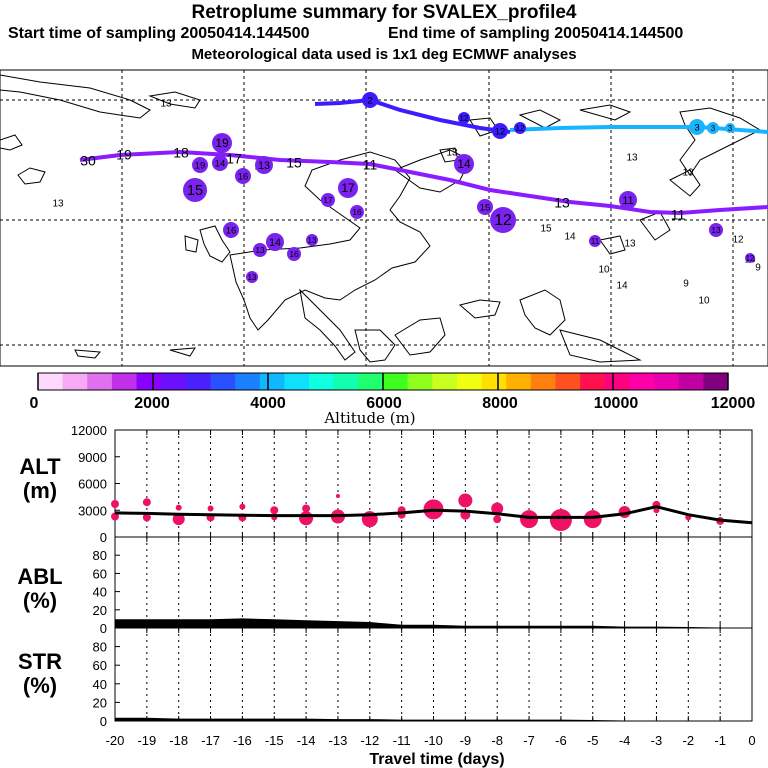  What do you see at coordinates (751, 740) in the screenshot?
I see `x-tick-label: 0` at bounding box center [751, 740].